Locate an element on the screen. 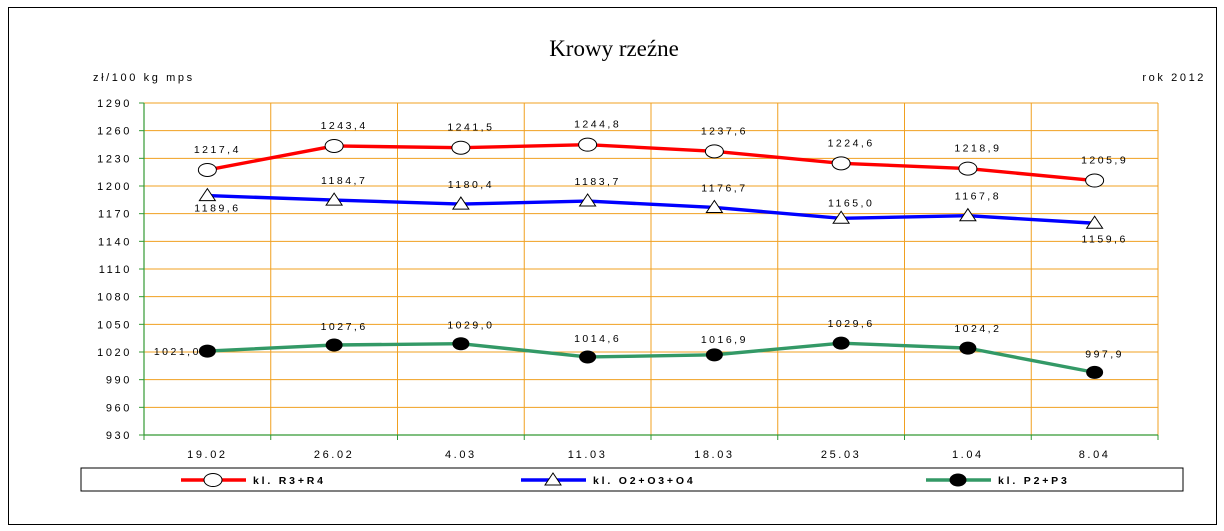 The image size is (1224, 531). x-tick-label: 4.03 is located at coordinates (461, 455).